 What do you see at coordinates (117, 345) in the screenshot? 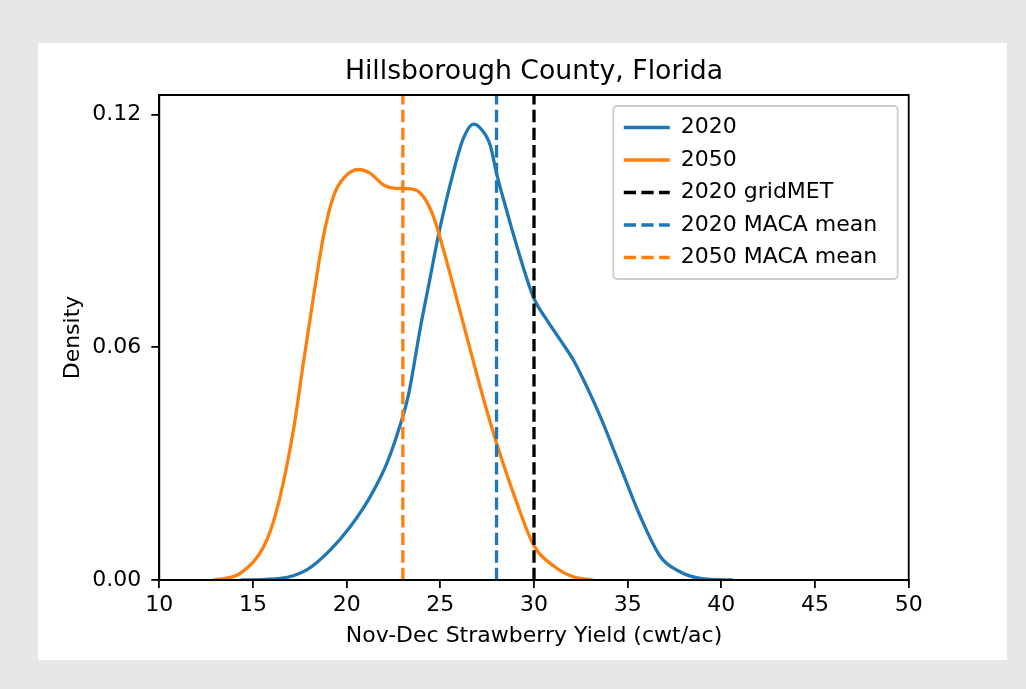
I see `y-tick-label: 0.06` at bounding box center [117, 345].